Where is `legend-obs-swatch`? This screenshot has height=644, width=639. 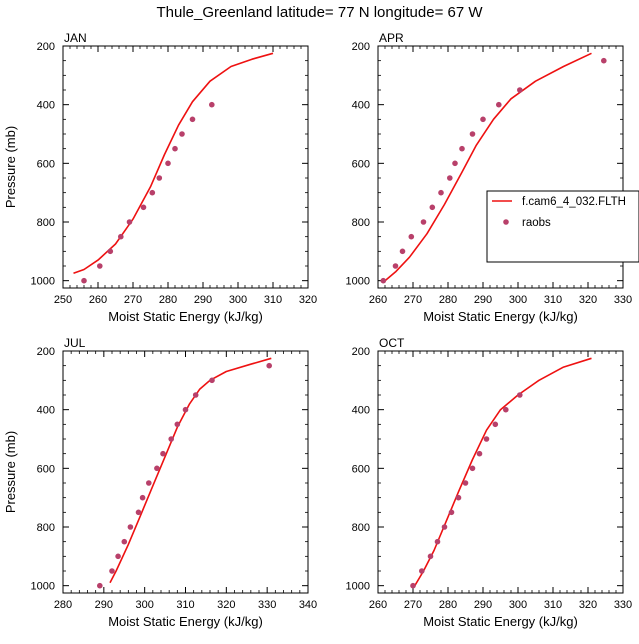
legend-obs-swatch is located at coordinates (506, 222).